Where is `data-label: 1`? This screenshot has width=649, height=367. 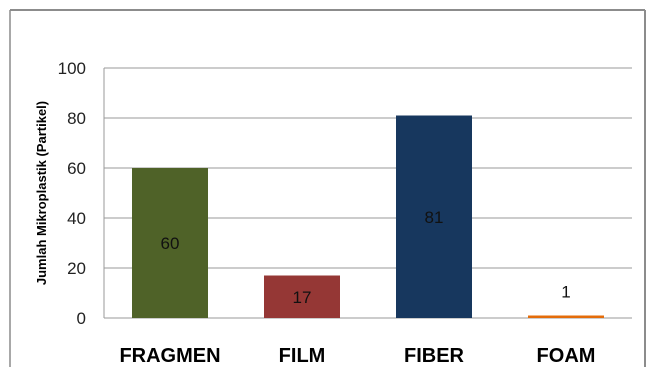 data-label: 1 is located at coordinates (565, 292).